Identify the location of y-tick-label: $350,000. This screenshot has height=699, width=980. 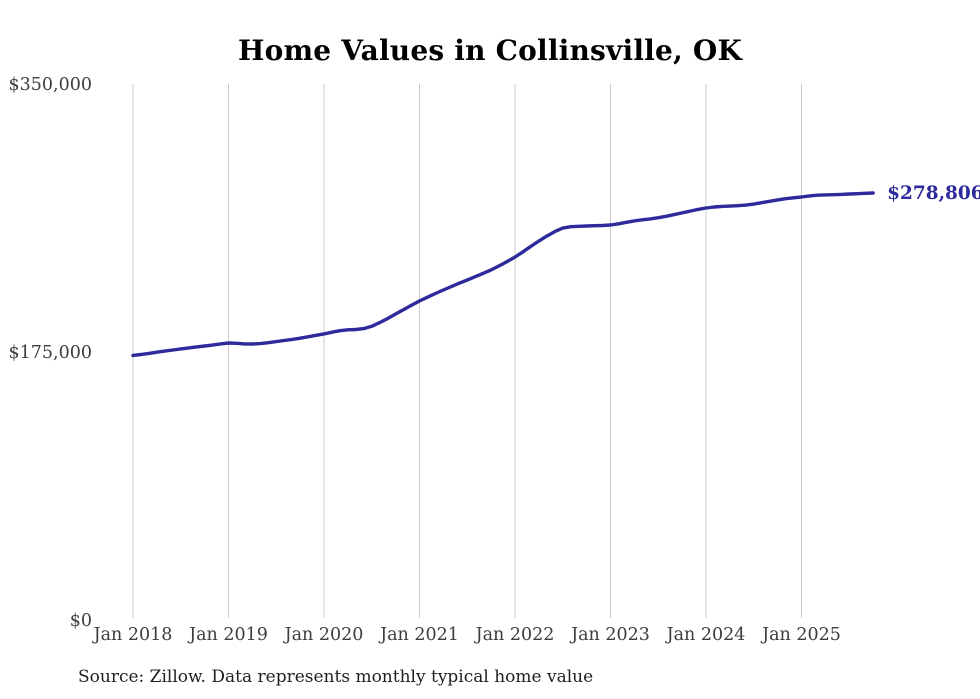
(50, 85).